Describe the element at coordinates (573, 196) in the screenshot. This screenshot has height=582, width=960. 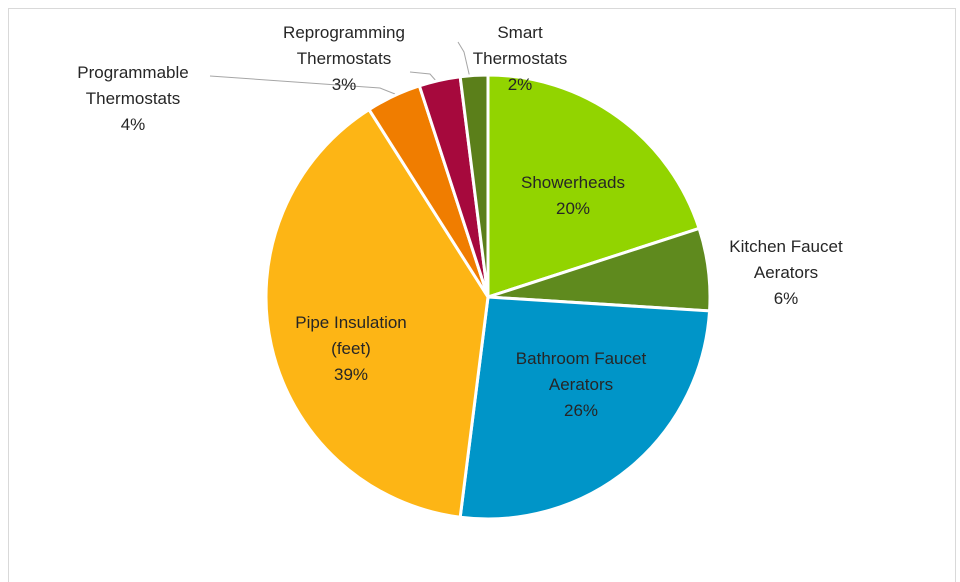
I see `slice-label: Showerheads 20%` at that location.